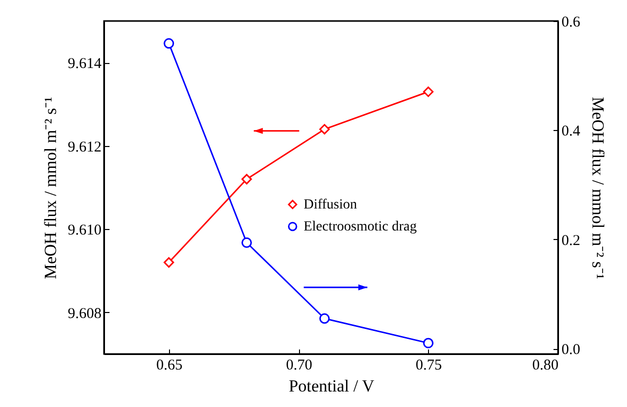 The height and width of the screenshot is (407, 627). I want to click on y2-tick-label: 0.4, so click(571, 132).